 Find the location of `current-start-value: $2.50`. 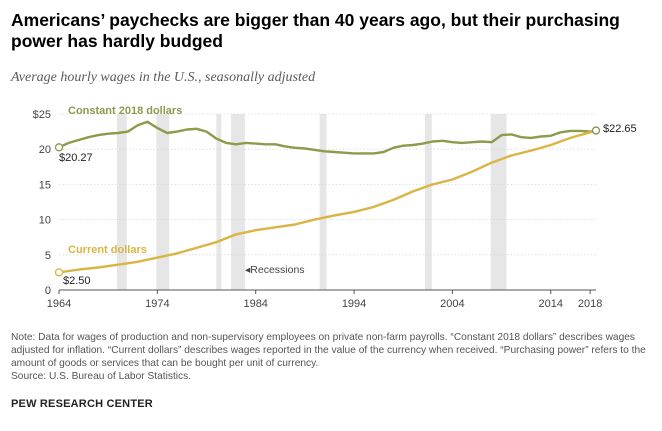

current-start-value: $2.50 is located at coordinates (77, 281).